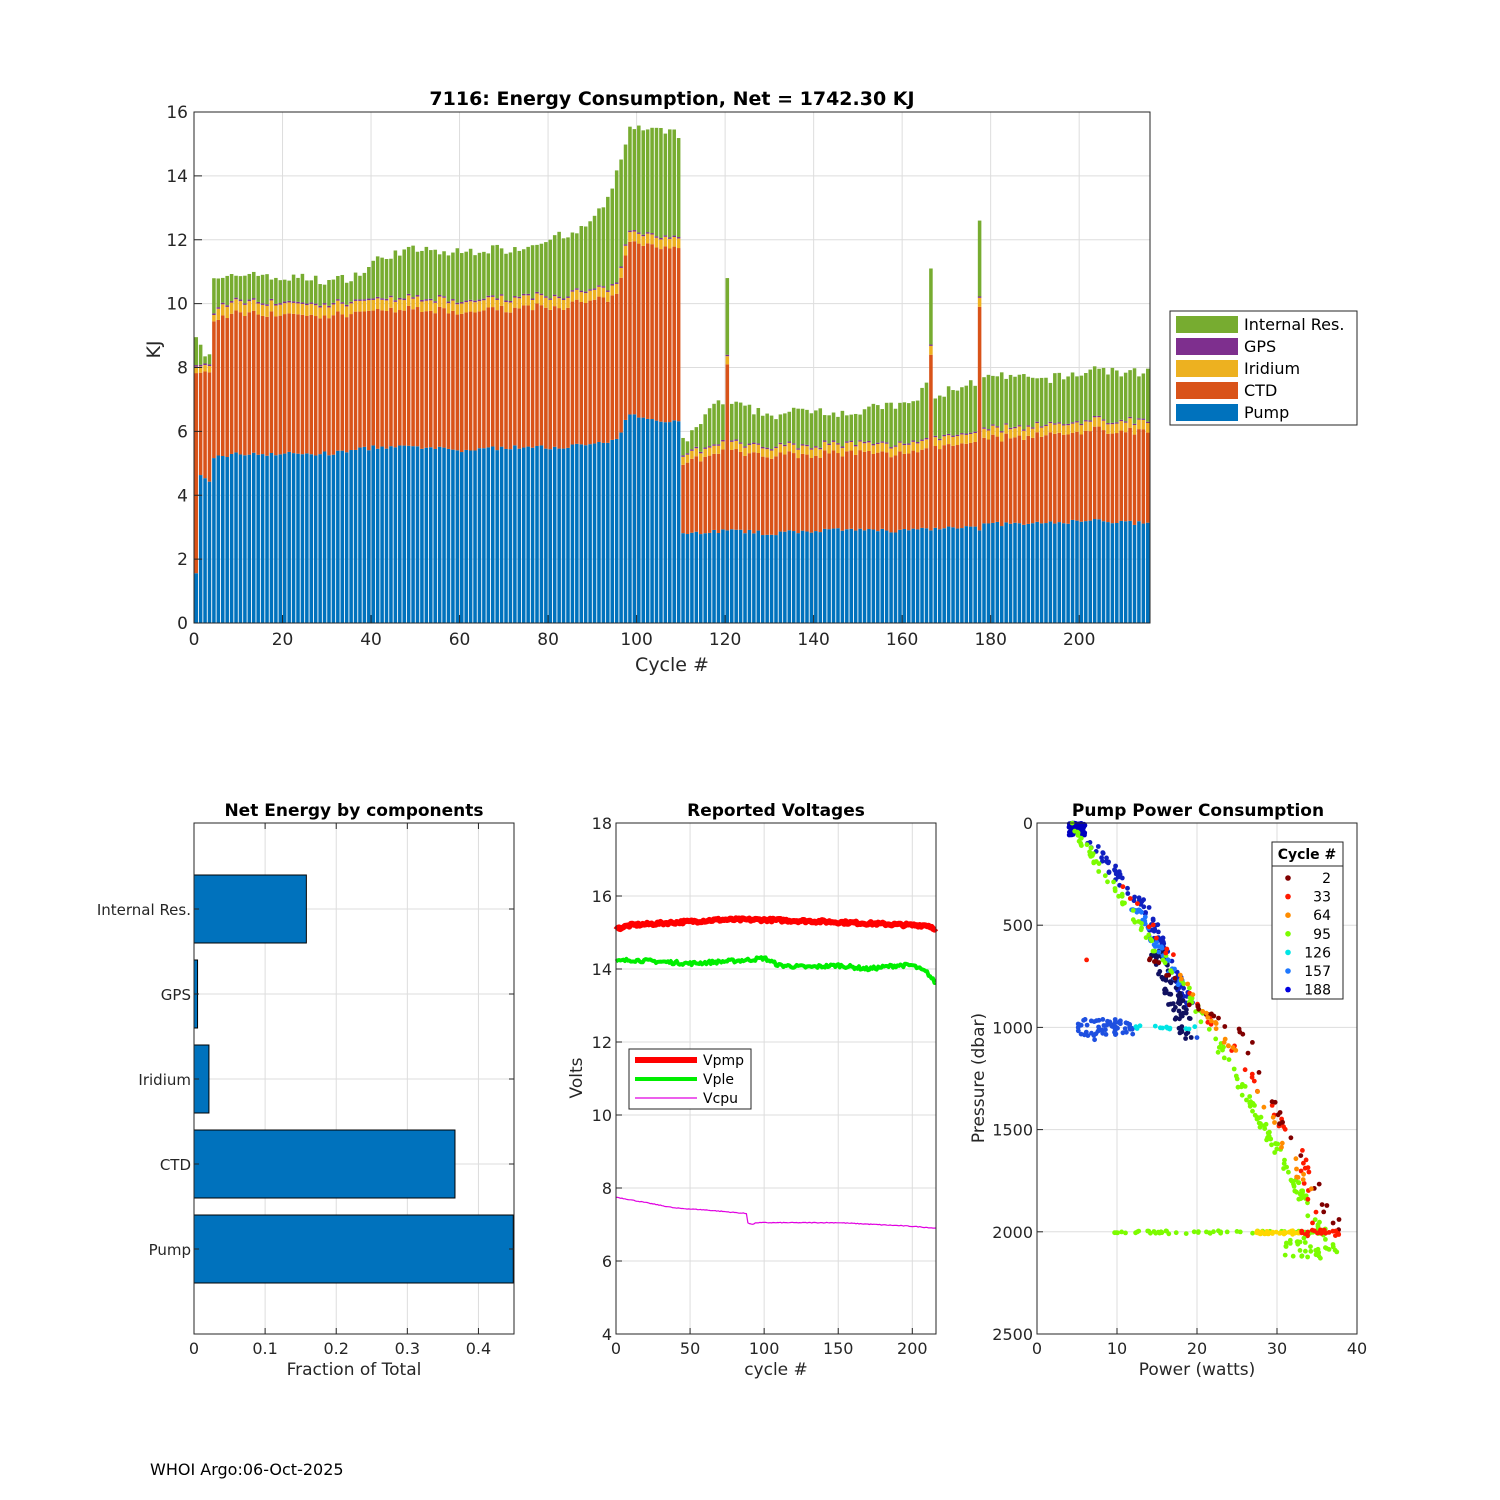 This screenshot has height=1500, width=1500. What do you see at coordinates (164, 1080) in the screenshot?
I see `y-tick-label: Iridium` at bounding box center [164, 1080].